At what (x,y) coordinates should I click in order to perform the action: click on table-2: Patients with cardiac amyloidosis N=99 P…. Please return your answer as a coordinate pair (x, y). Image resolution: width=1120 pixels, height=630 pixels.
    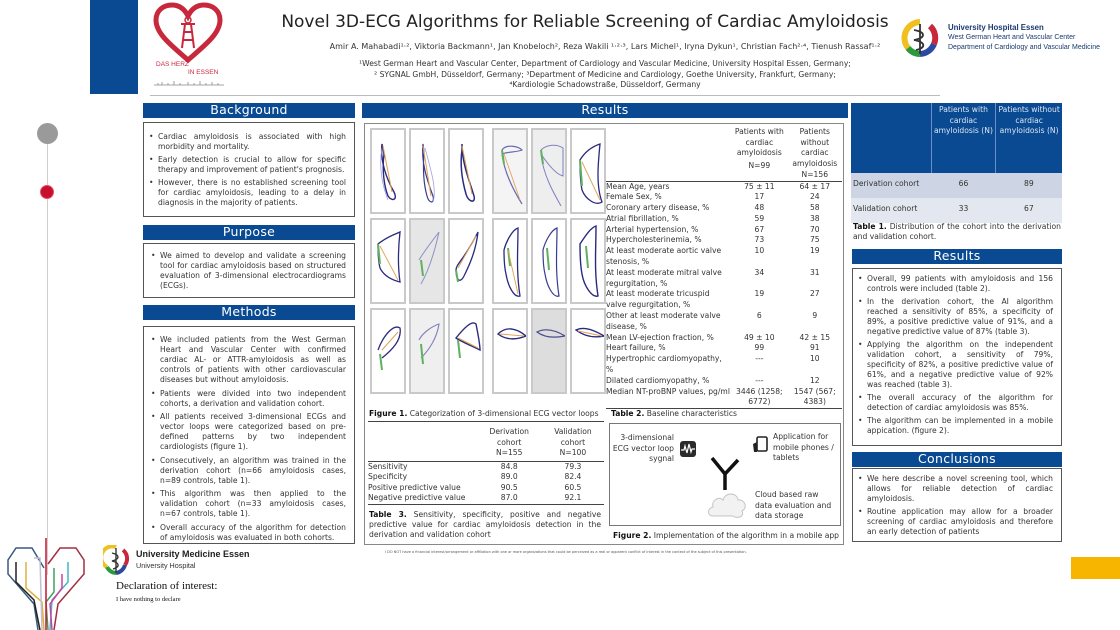
    Looking at the image, I should click on (724, 268).